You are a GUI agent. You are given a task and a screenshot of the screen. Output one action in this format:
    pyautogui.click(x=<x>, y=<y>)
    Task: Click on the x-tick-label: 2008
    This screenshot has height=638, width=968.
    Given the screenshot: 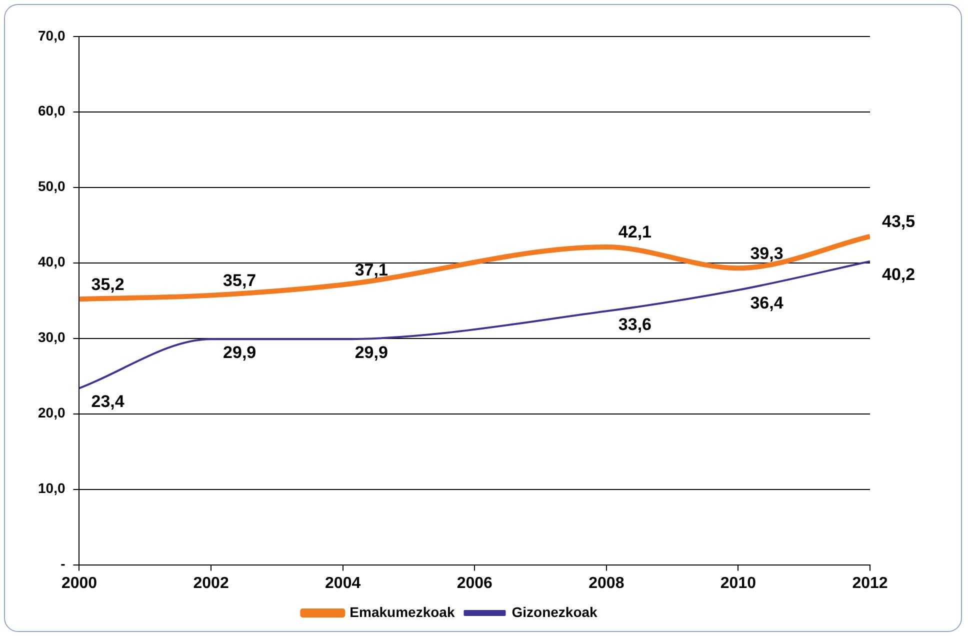 What is the action you would take?
    pyautogui.click(x=606, y=583)
    